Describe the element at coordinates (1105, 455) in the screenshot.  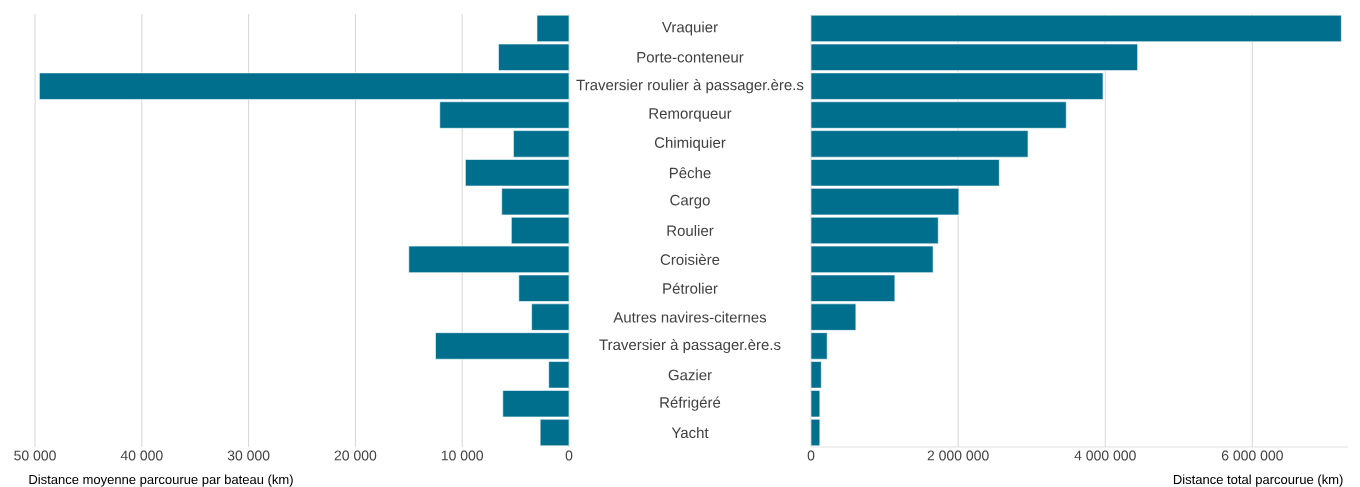
I see `x-tick-label: 4 000 000` at that location.